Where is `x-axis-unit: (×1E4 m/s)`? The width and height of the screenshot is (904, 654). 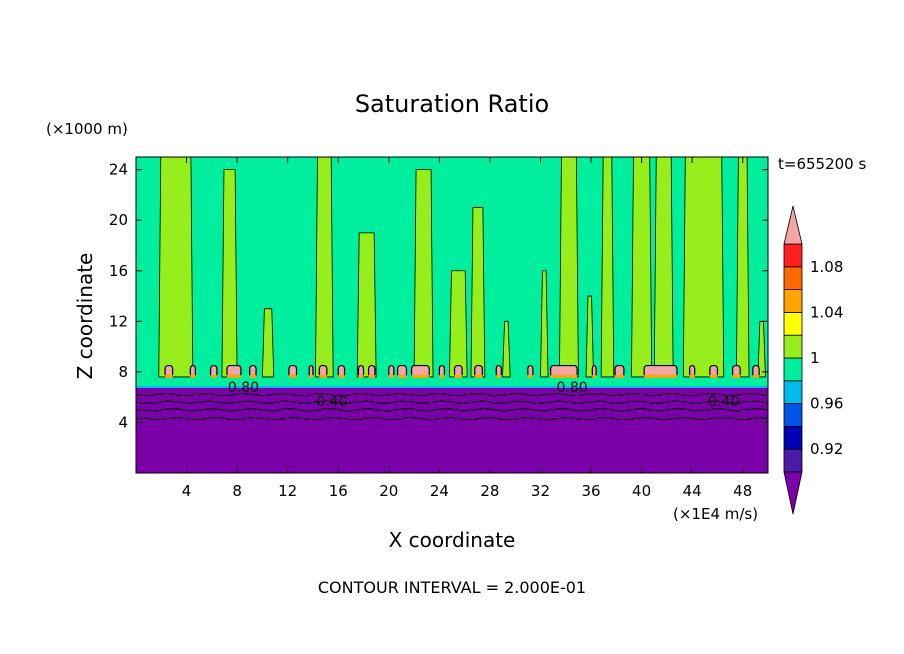 x-axis-unit: (×1E4 m/s) is located at coordinates (715, 514).